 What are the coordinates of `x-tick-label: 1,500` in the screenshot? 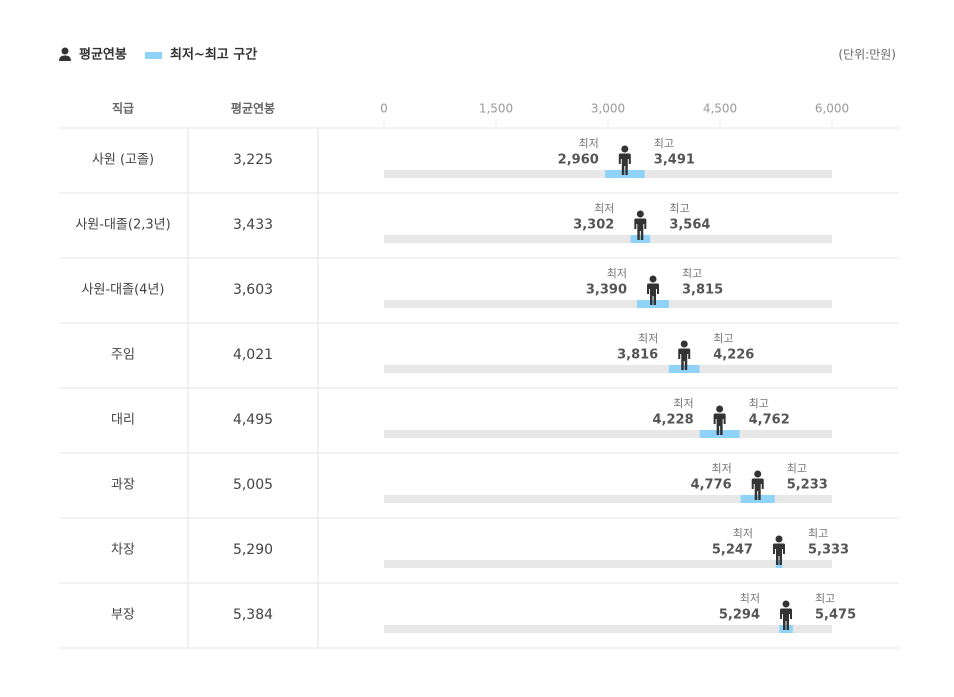 It's located at (496, 109).